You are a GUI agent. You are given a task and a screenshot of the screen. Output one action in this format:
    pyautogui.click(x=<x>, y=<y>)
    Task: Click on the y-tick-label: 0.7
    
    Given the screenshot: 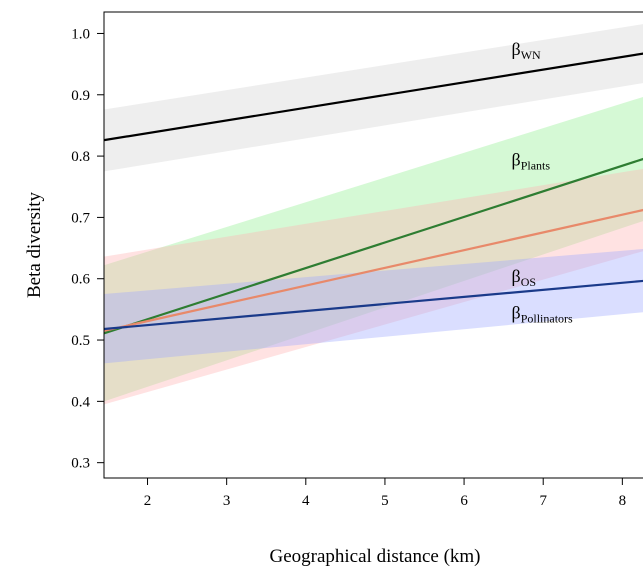 What is the action you would take?
    pyautogui.click(x=80, y=218)
    